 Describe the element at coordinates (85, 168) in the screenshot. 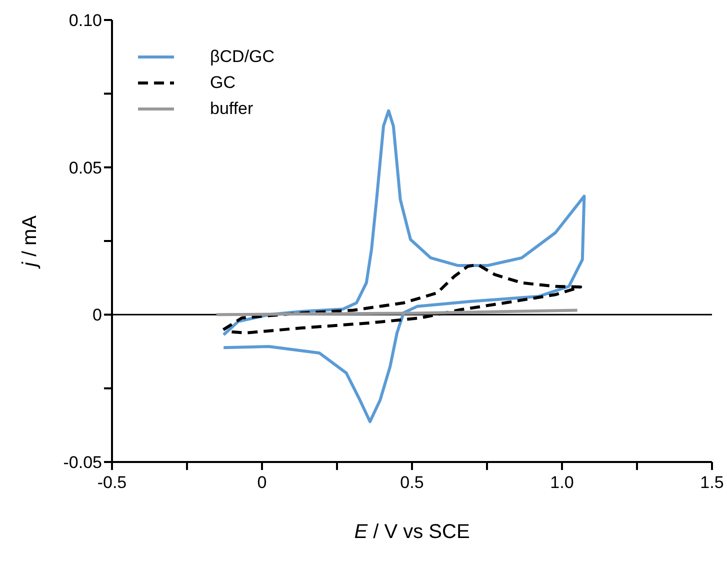

I see `y-tick-label: 0.05` at that location.